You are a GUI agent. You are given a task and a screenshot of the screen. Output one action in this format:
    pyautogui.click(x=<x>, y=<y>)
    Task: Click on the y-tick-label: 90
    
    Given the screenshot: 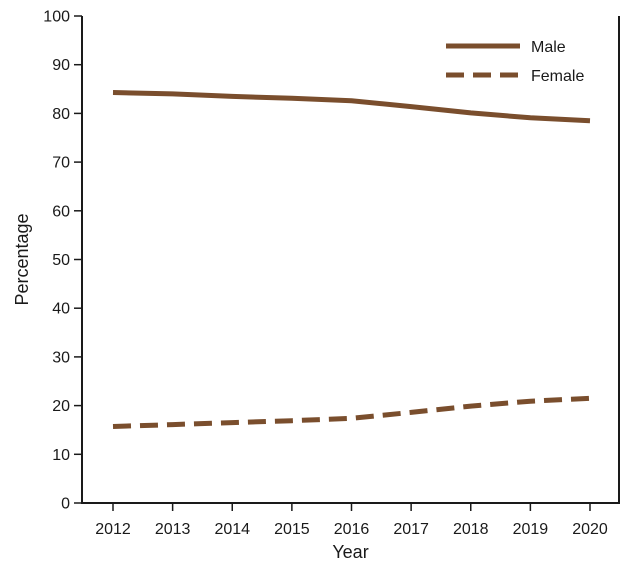 What is the action you would take?
    pyautogui.click(x=61, y=65)
    